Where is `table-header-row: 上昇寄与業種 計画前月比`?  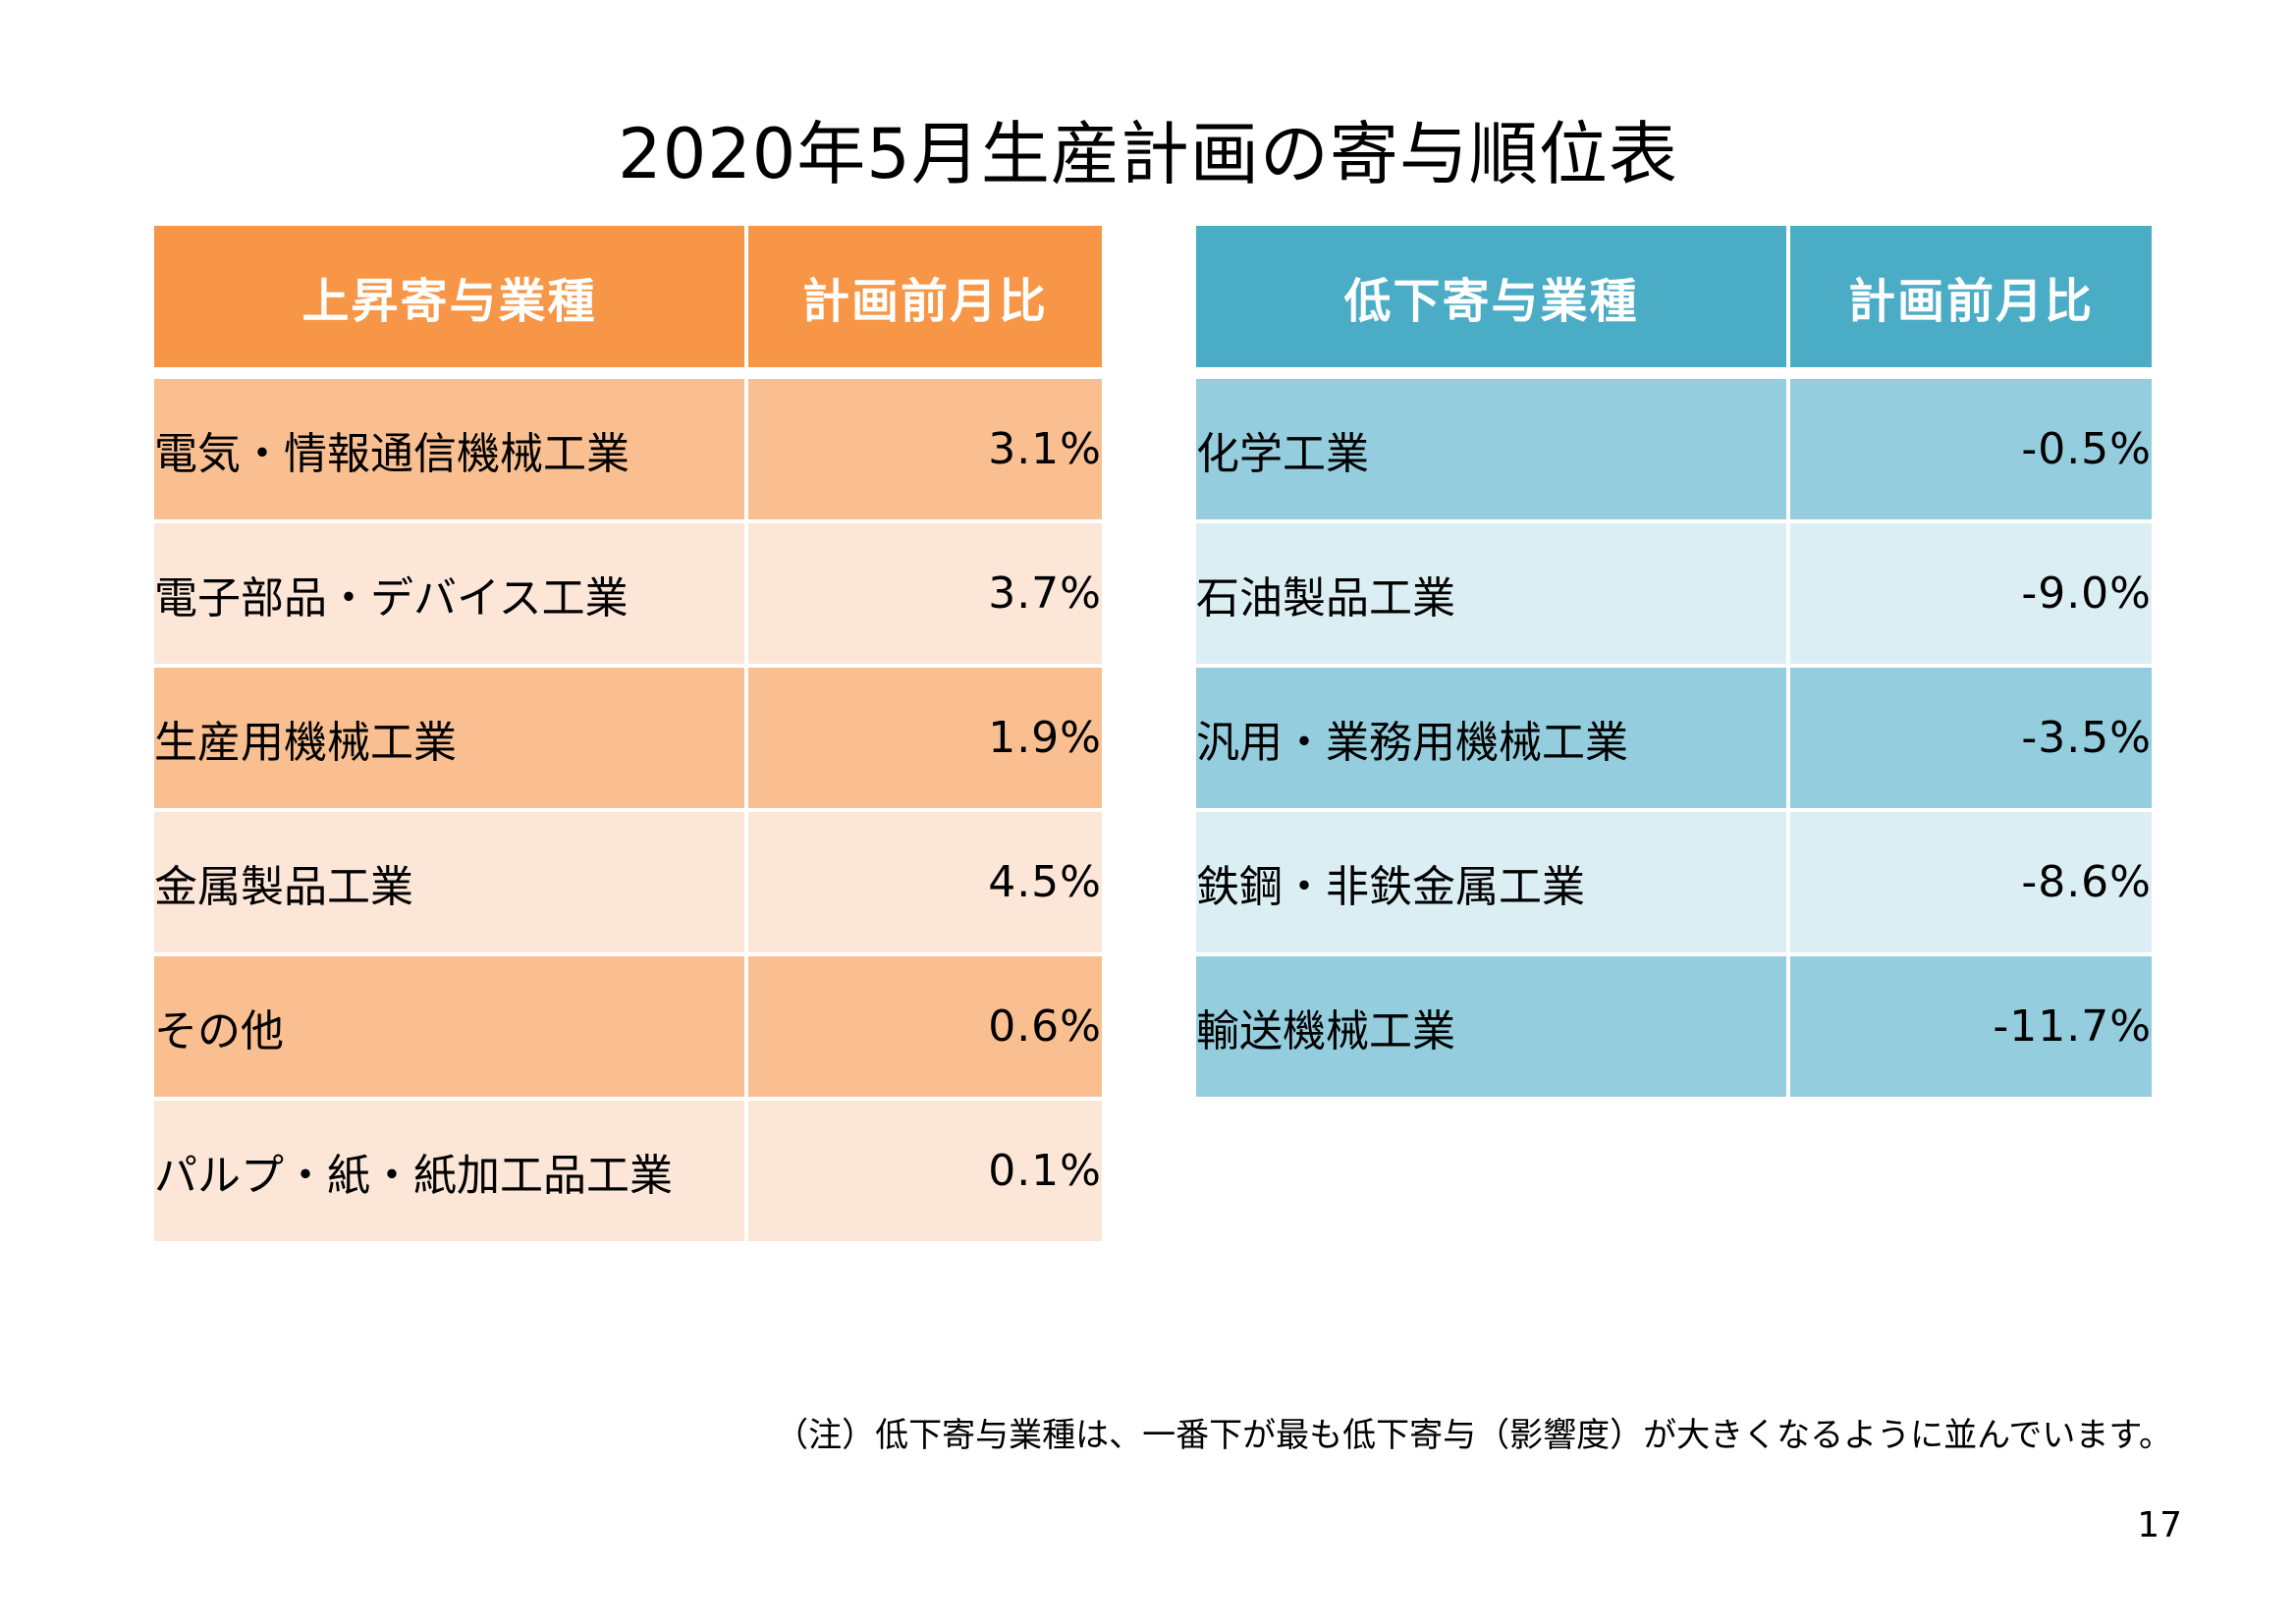 table-header-row: 上昇寄与業種 計画前月比 is located at coordinates (628, 296).